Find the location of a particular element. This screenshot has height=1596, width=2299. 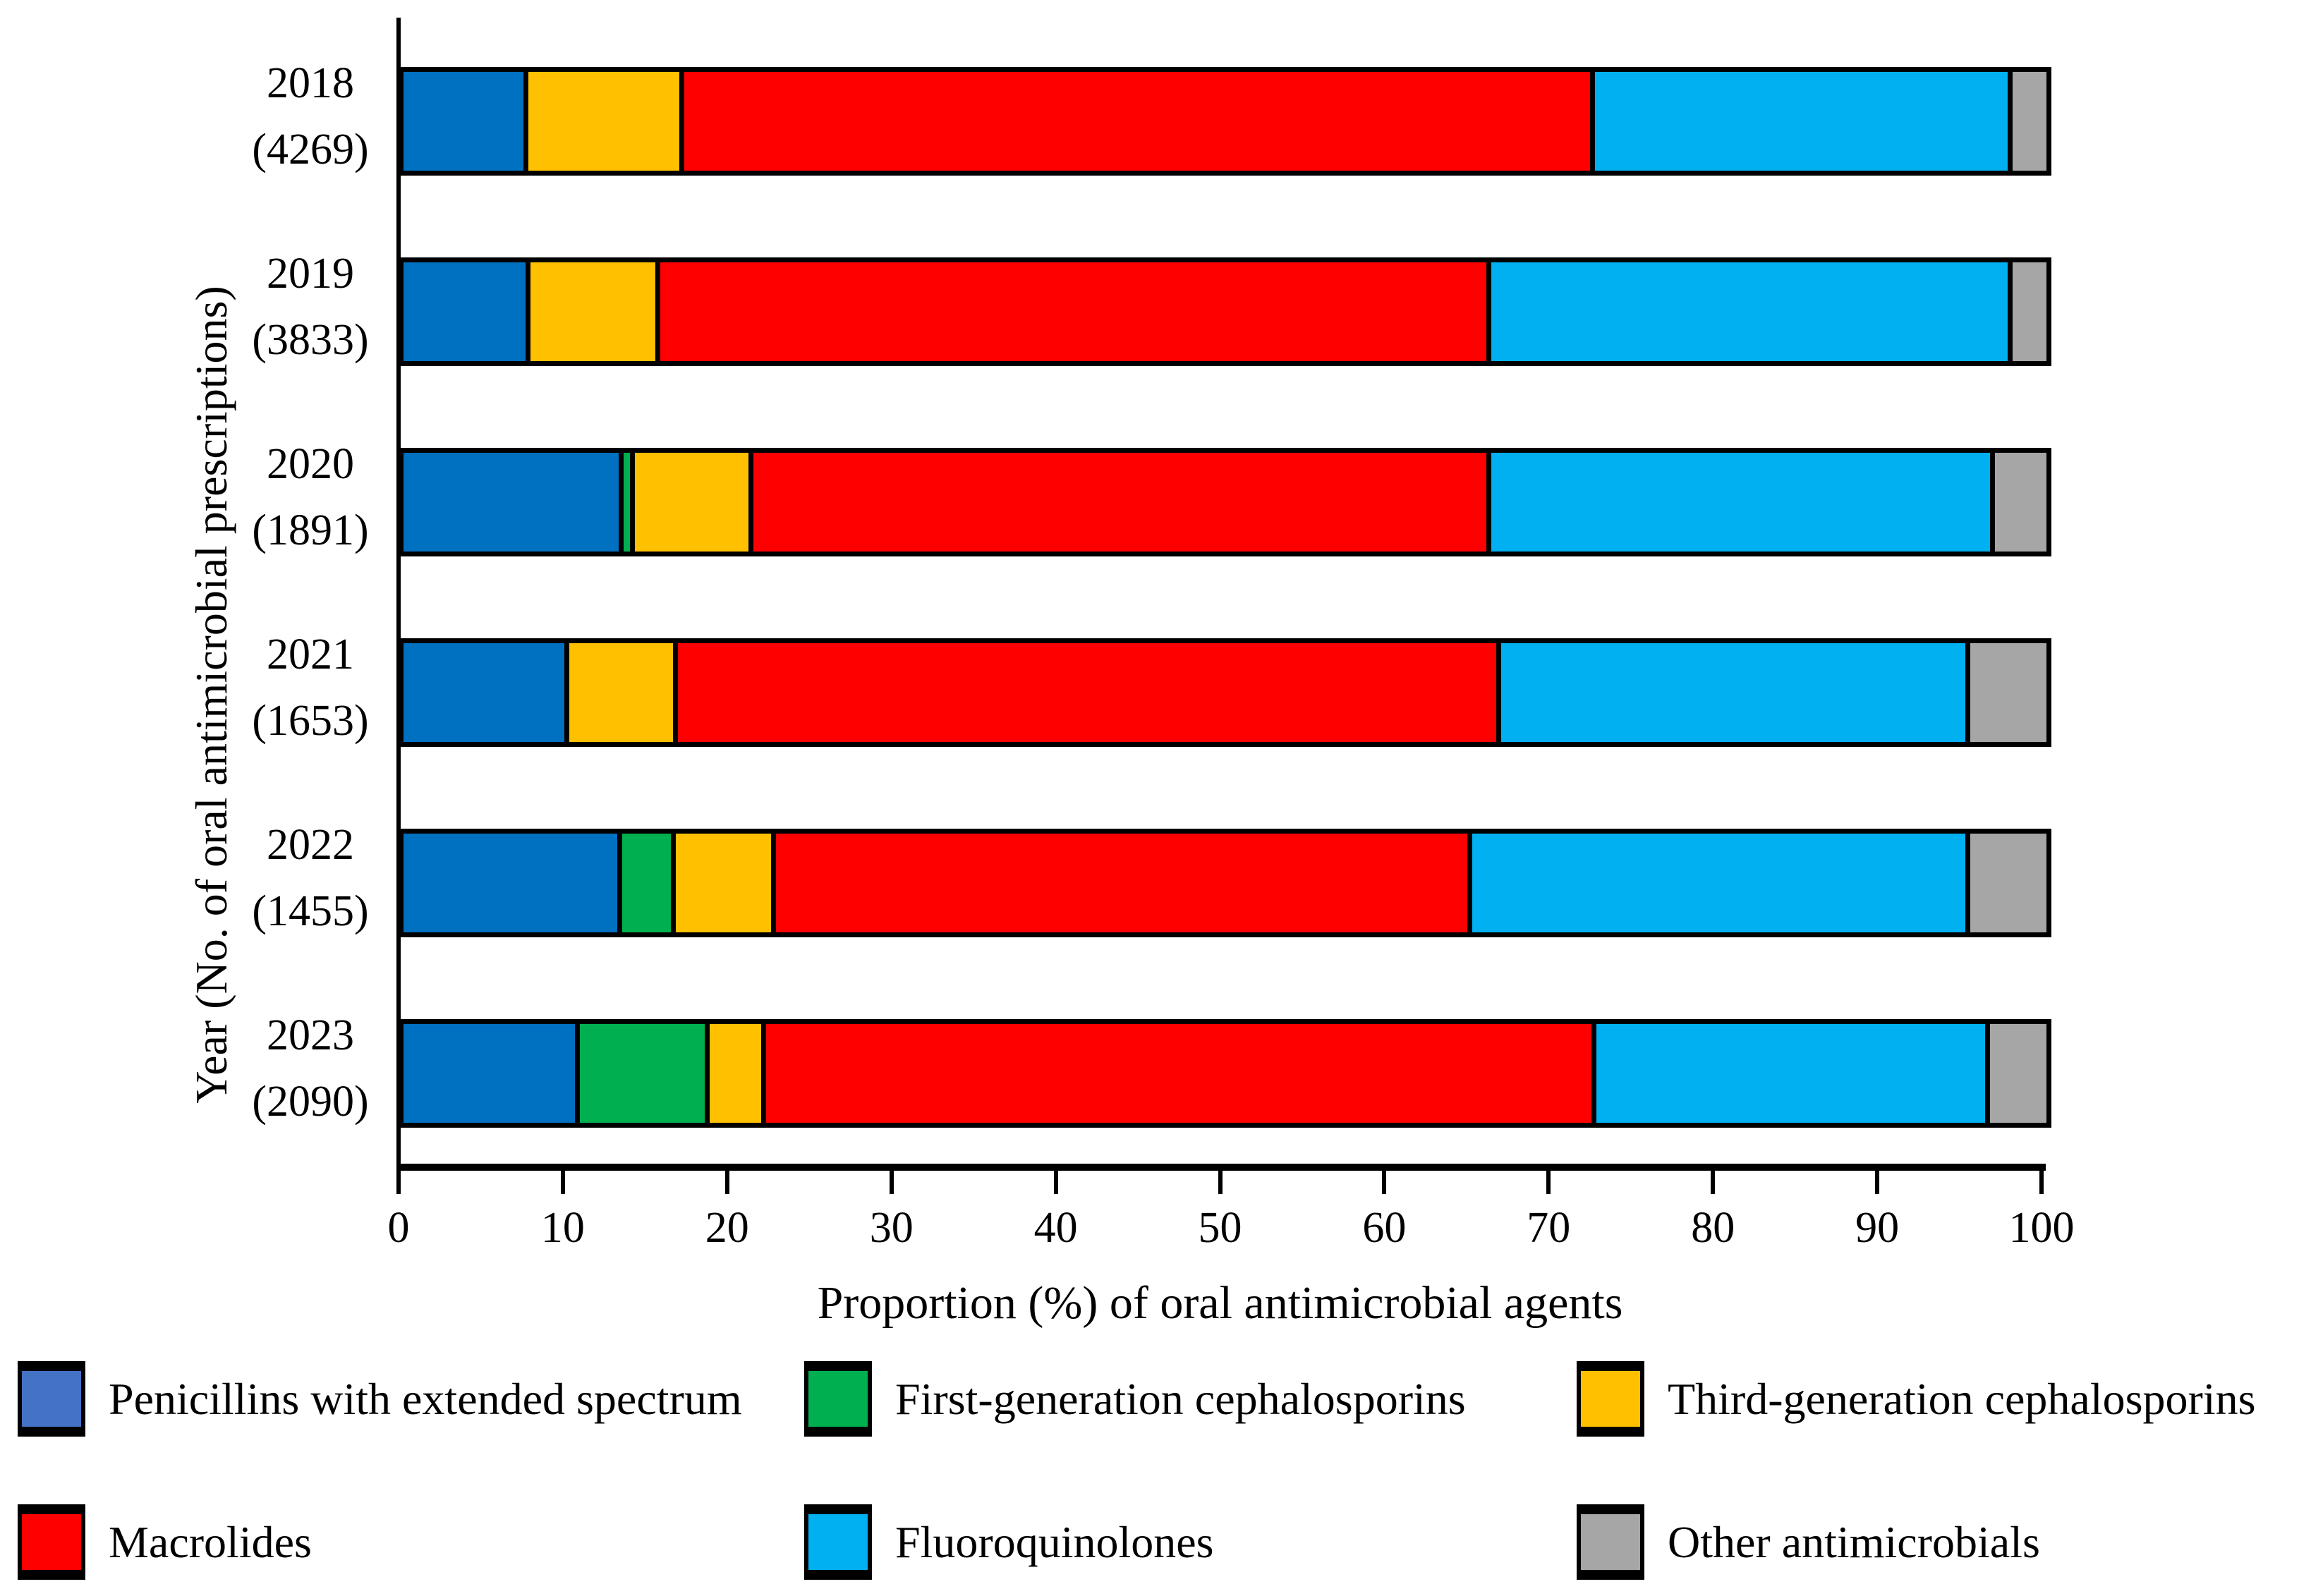

category-year: 2019 is located at coordinates (310, 274).